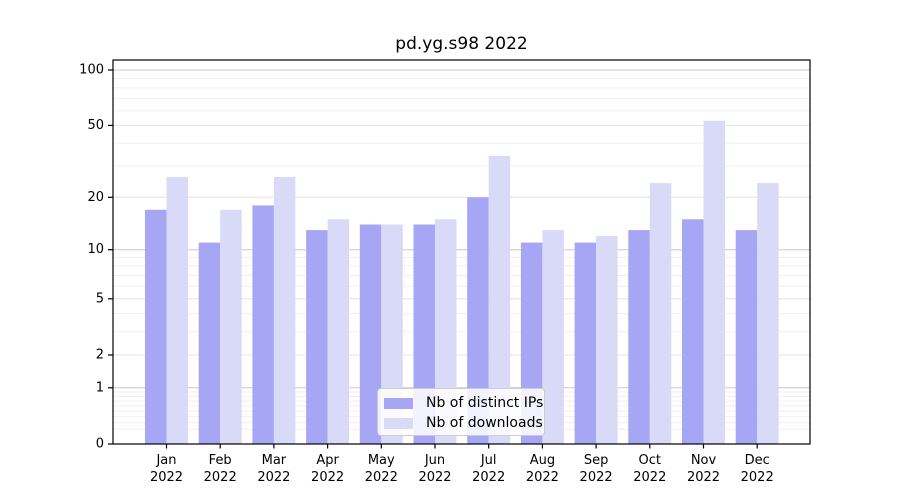 The width and height of the screenshot is (900, 500). I want to click on bar-nb-of-downloads-dec, so click(768, 313).